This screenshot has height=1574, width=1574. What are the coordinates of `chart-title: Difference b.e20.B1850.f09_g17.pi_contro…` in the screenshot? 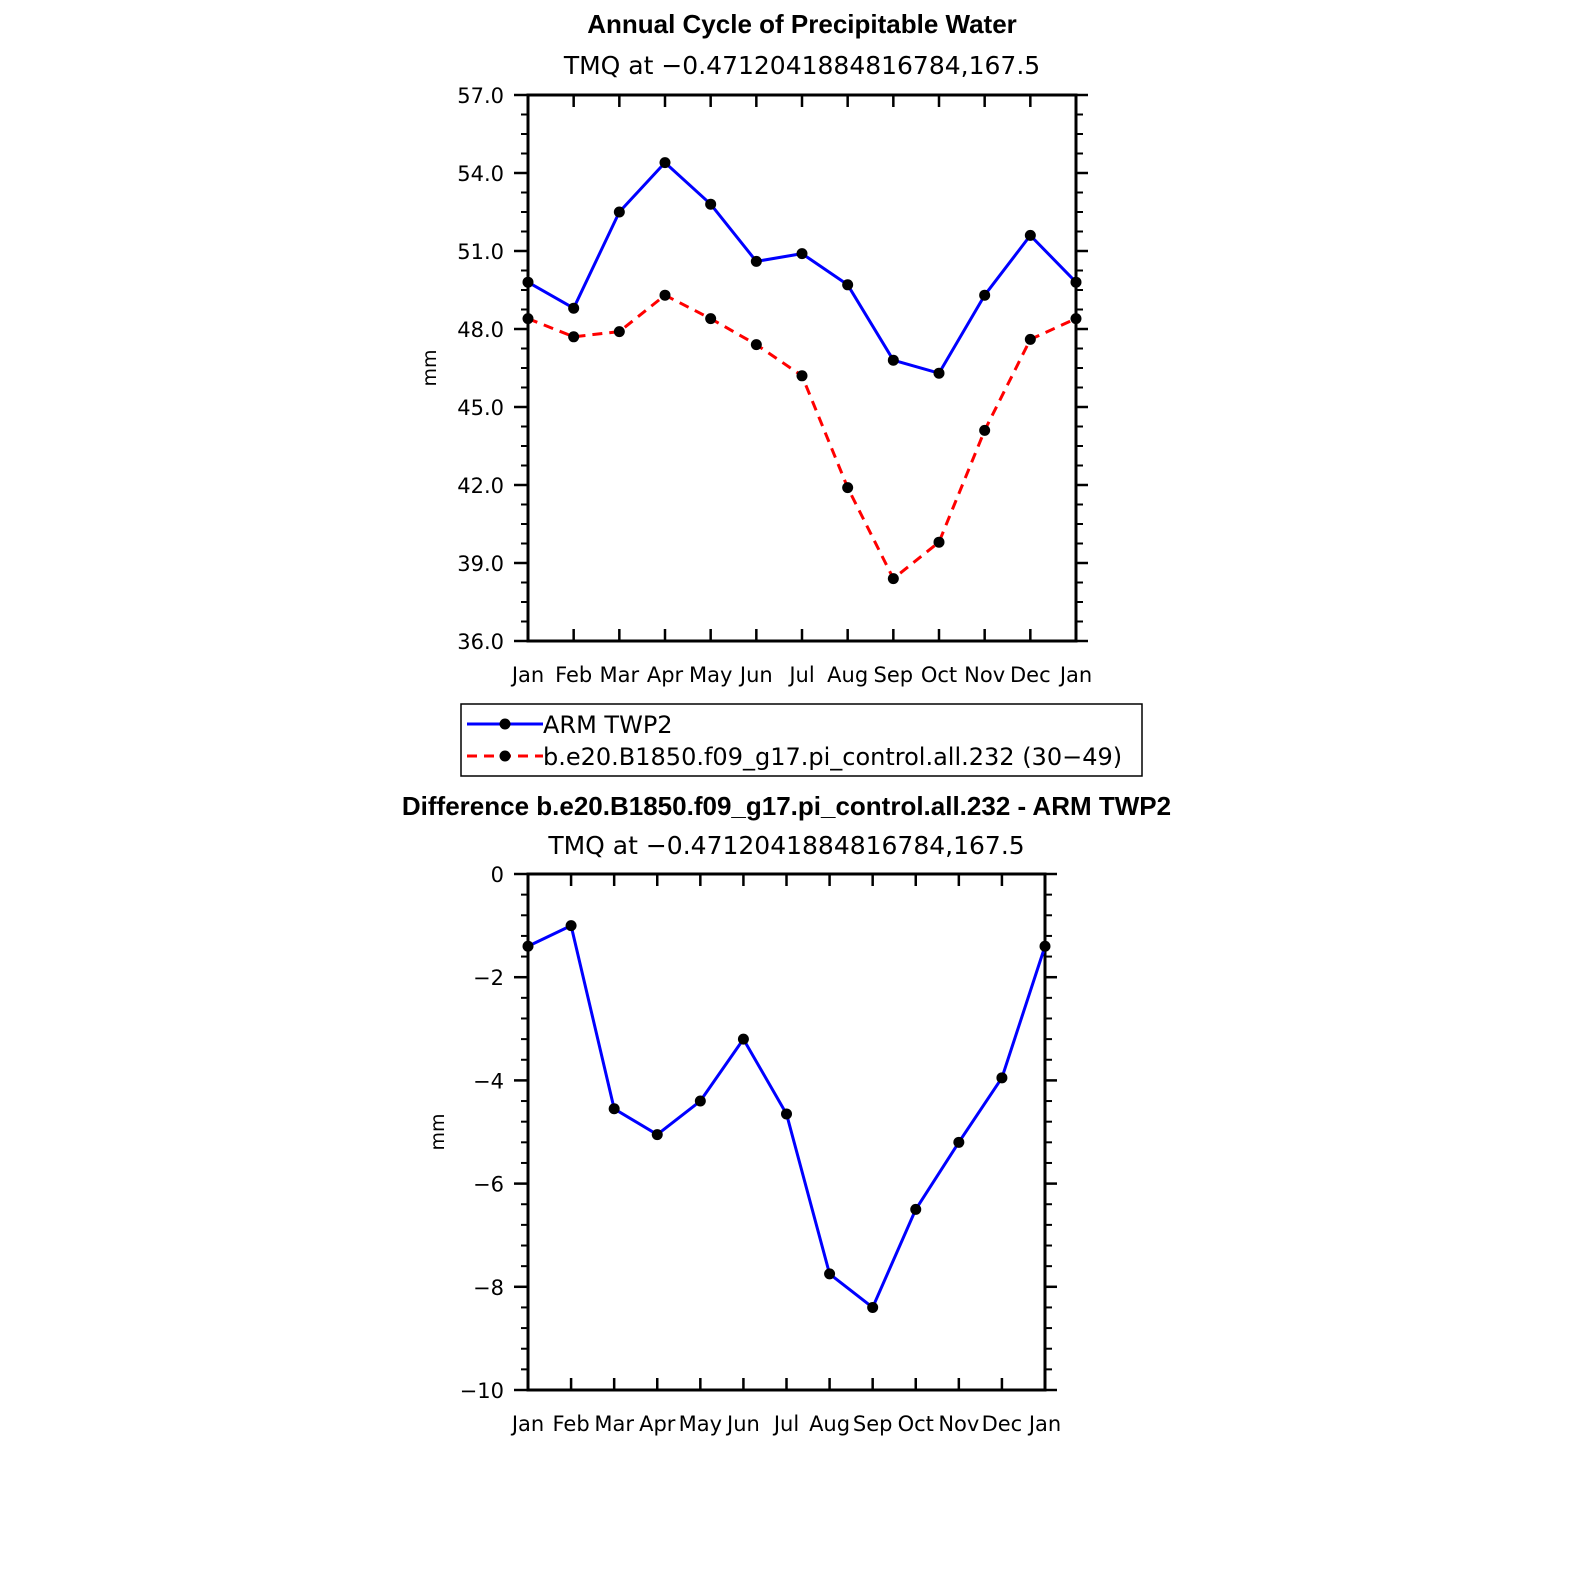 It's located at (786, 806).